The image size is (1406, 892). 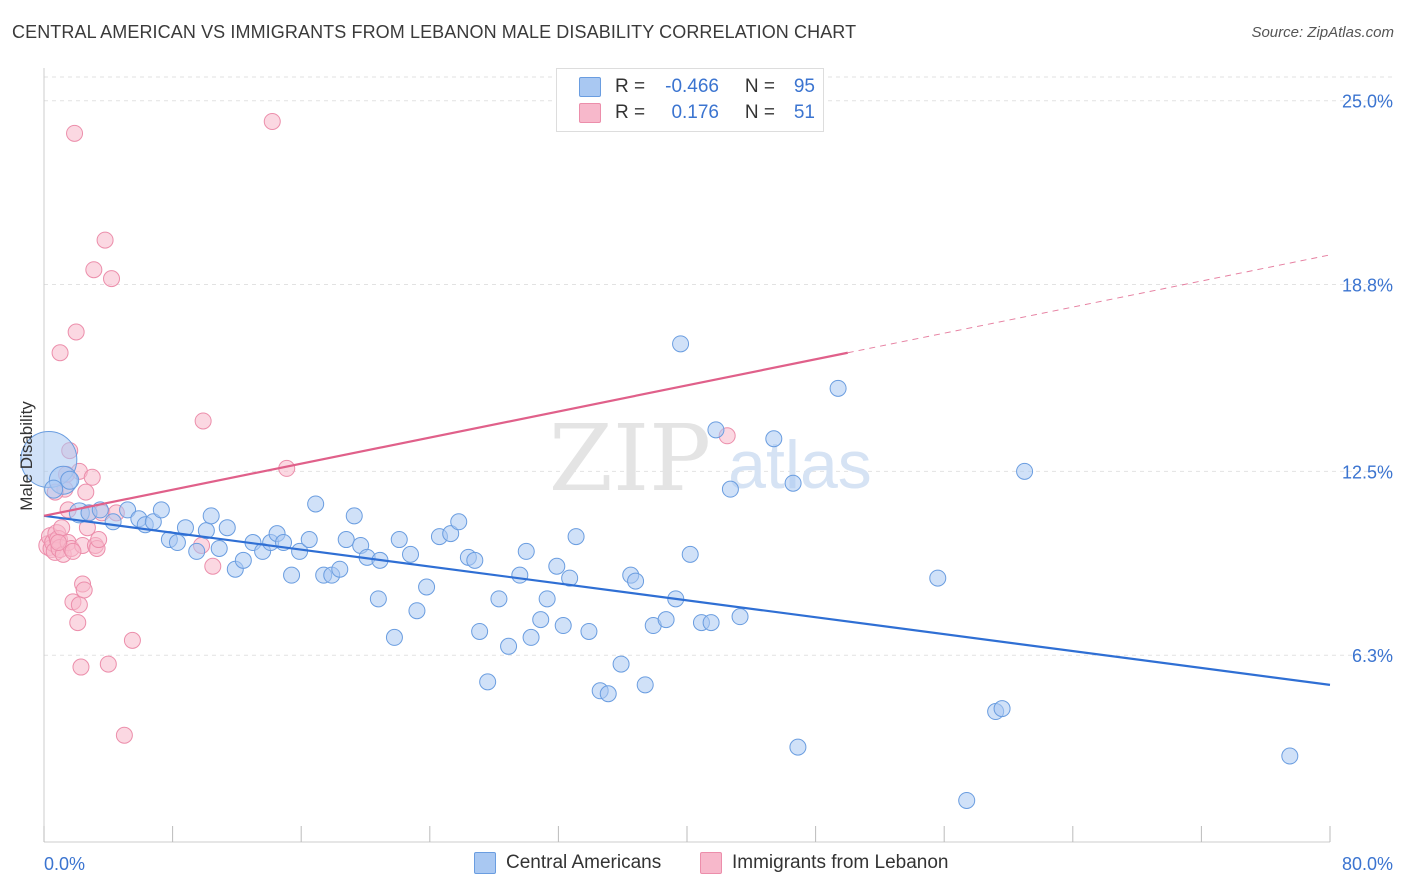 What do you see at coordinates (804, 86) in the screenshot?
I see `legend-n-value: 95` at bounding box center [804, 86].